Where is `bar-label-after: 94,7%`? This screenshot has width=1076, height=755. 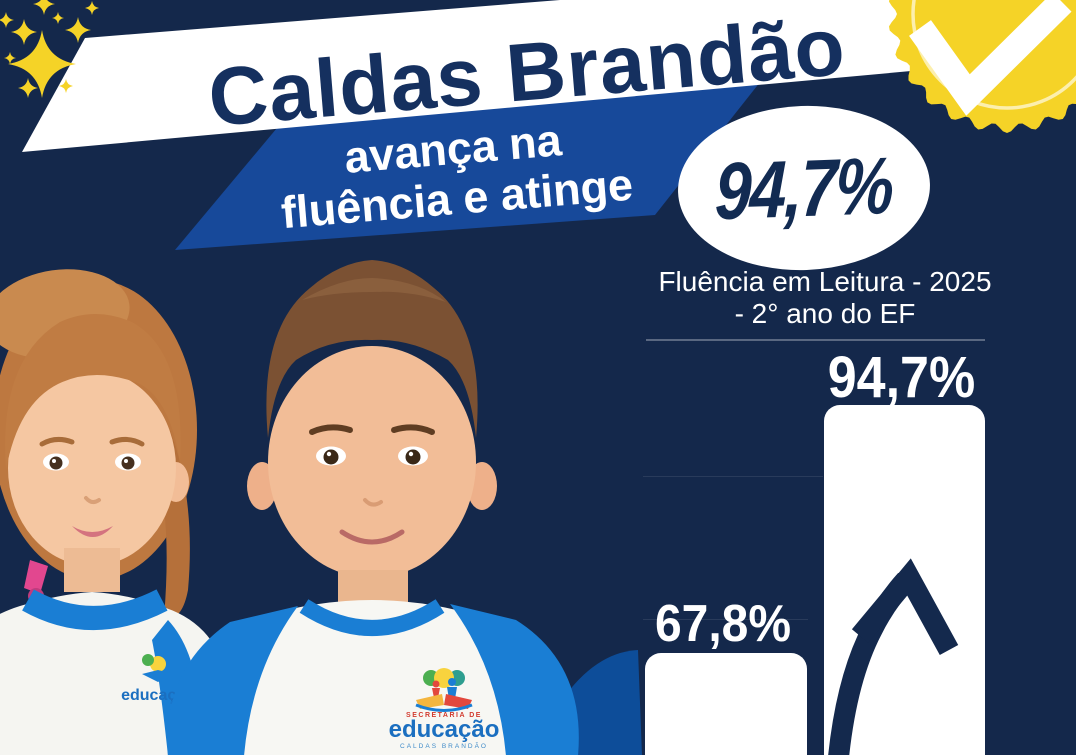
bar-label-after: 94,7% is located at coordinates (901, 378).